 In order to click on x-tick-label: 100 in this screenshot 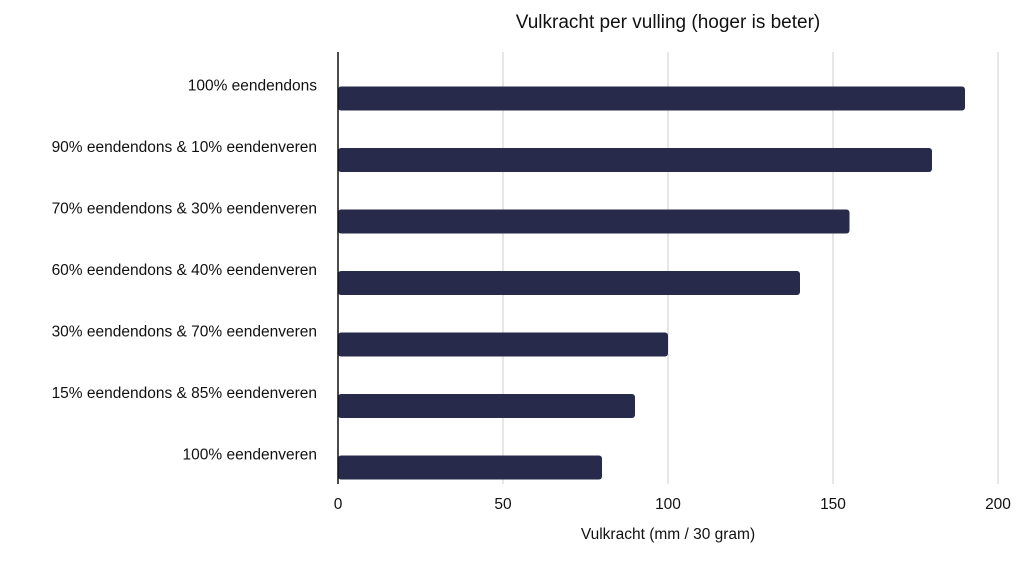, I will do `click(668, 504)`.